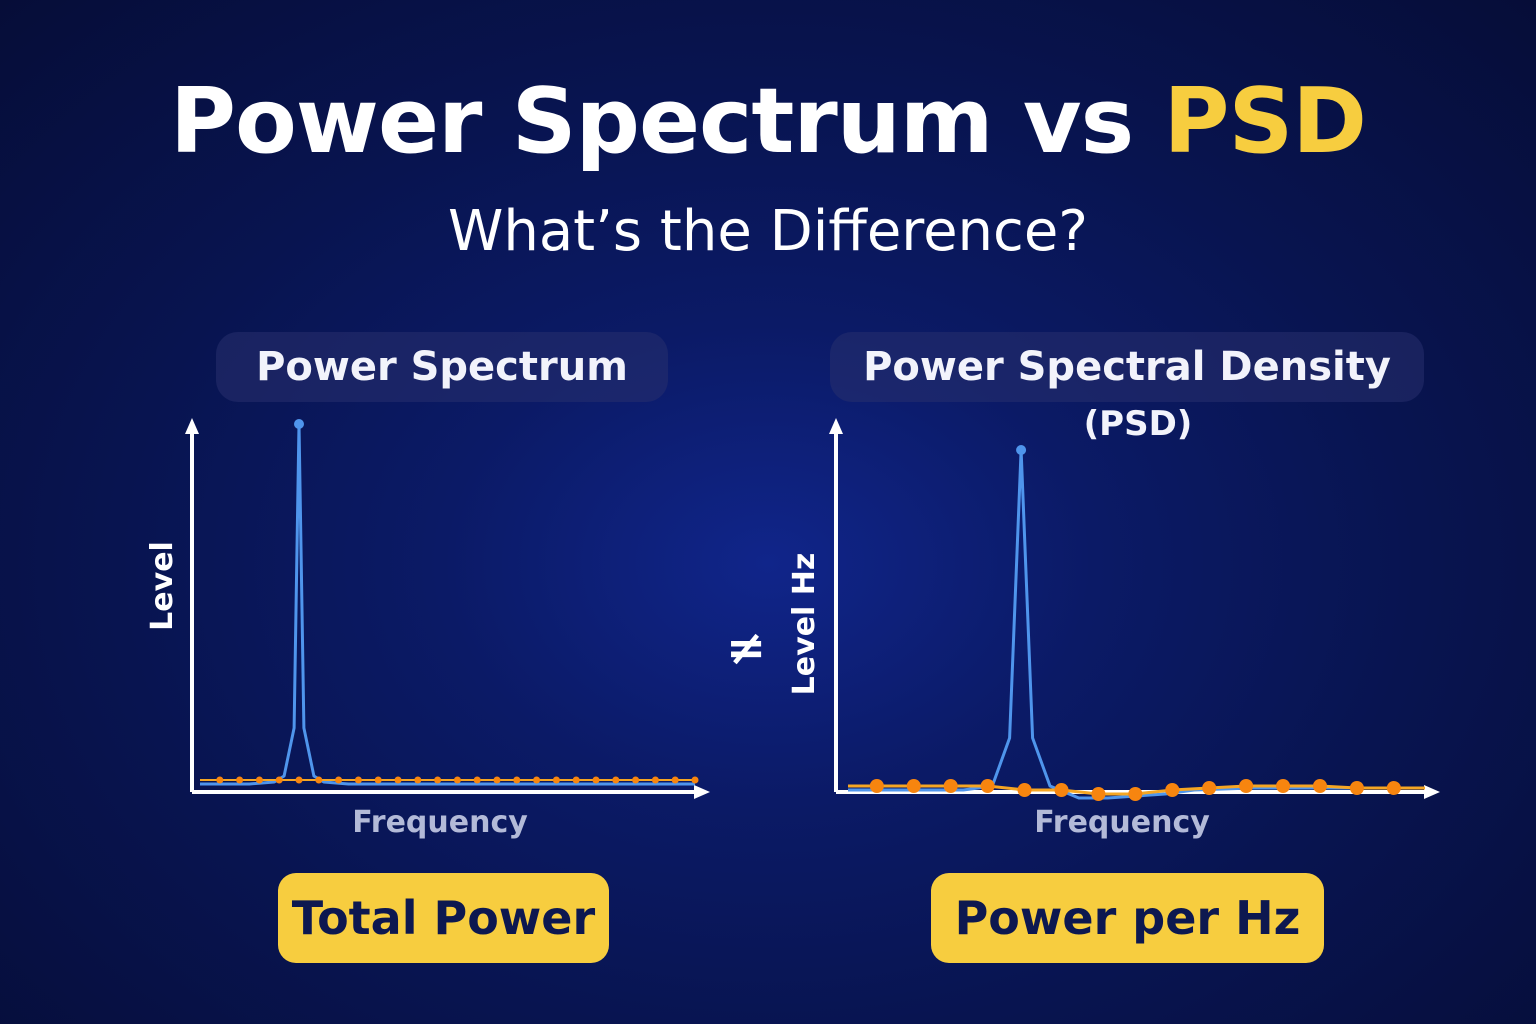 This screenshot has height=1024, width=1536. What do you see at coordinates (442, 367) in the screenshot?
I see `power-spectrum-header: Power Spectrum` at bounding box center [442, 367].